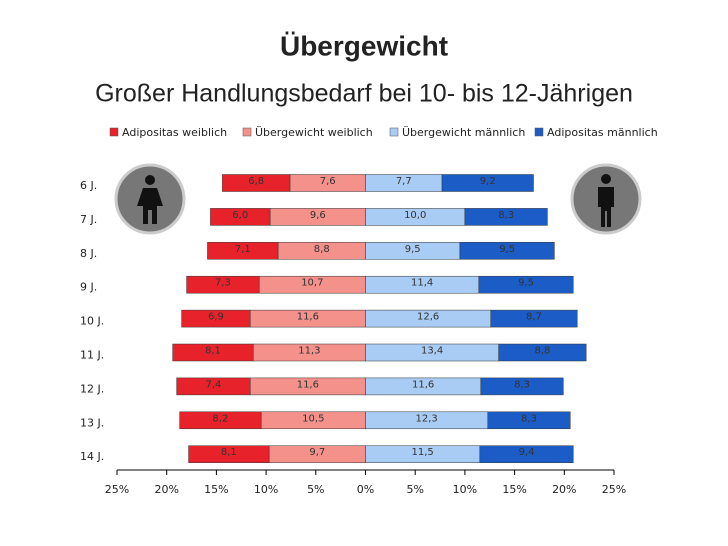  Describe the element at coordinates (150, 199) in the screenshot. I see `female-icon` at that location.